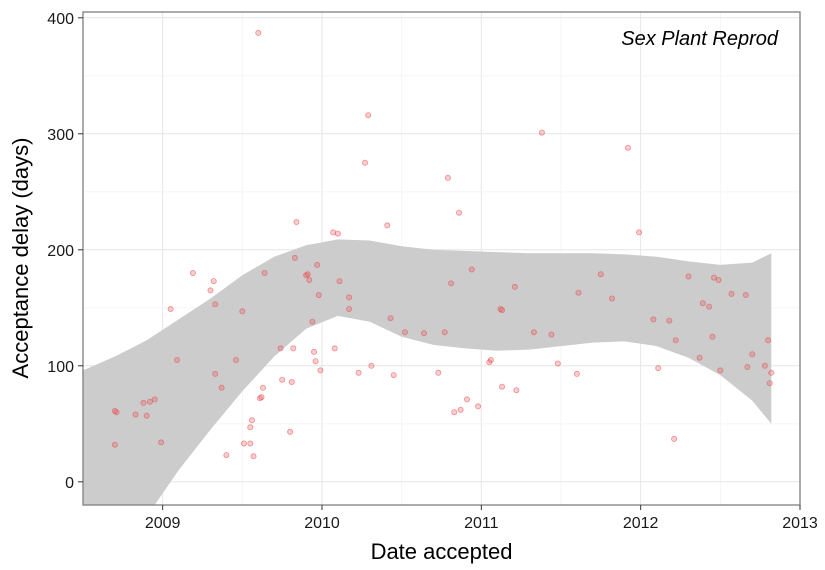  What do you see at coordinates (60, 251) in the screenshot?
I see `y-tick-label: 200` at bounding box center [60, 251].